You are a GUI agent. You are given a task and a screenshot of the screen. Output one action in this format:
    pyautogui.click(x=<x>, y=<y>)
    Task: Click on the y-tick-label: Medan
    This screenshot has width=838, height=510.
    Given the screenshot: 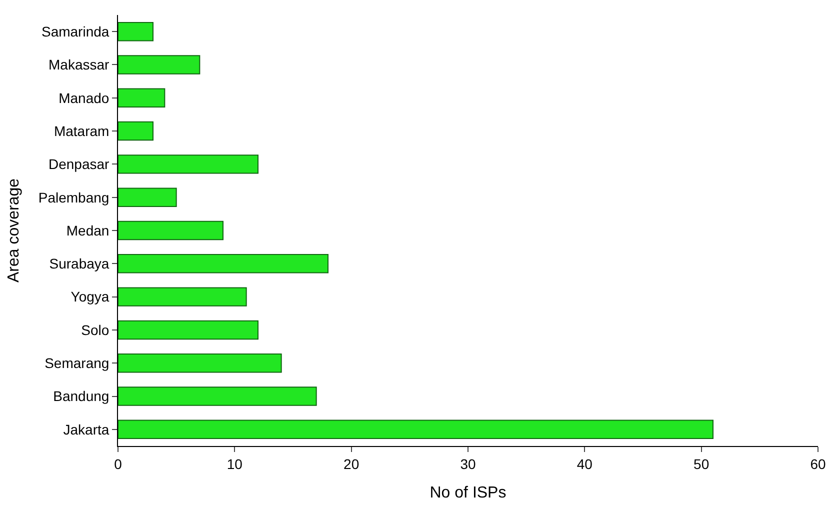 What is the action you would take?
    pyautogui.click(x=88, y=230)
    